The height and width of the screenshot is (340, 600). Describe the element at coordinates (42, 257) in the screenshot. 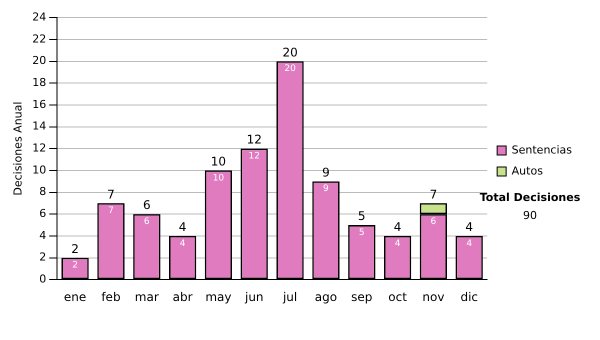

I see `y-tick-label: 2` at that location.